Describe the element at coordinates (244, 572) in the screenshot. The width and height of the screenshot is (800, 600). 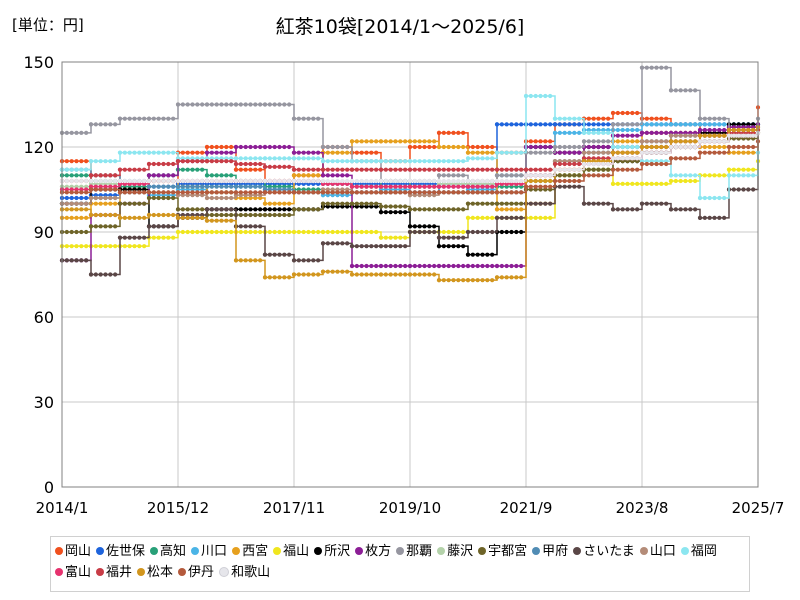
I see `legend-item: 和歌山` at that location.